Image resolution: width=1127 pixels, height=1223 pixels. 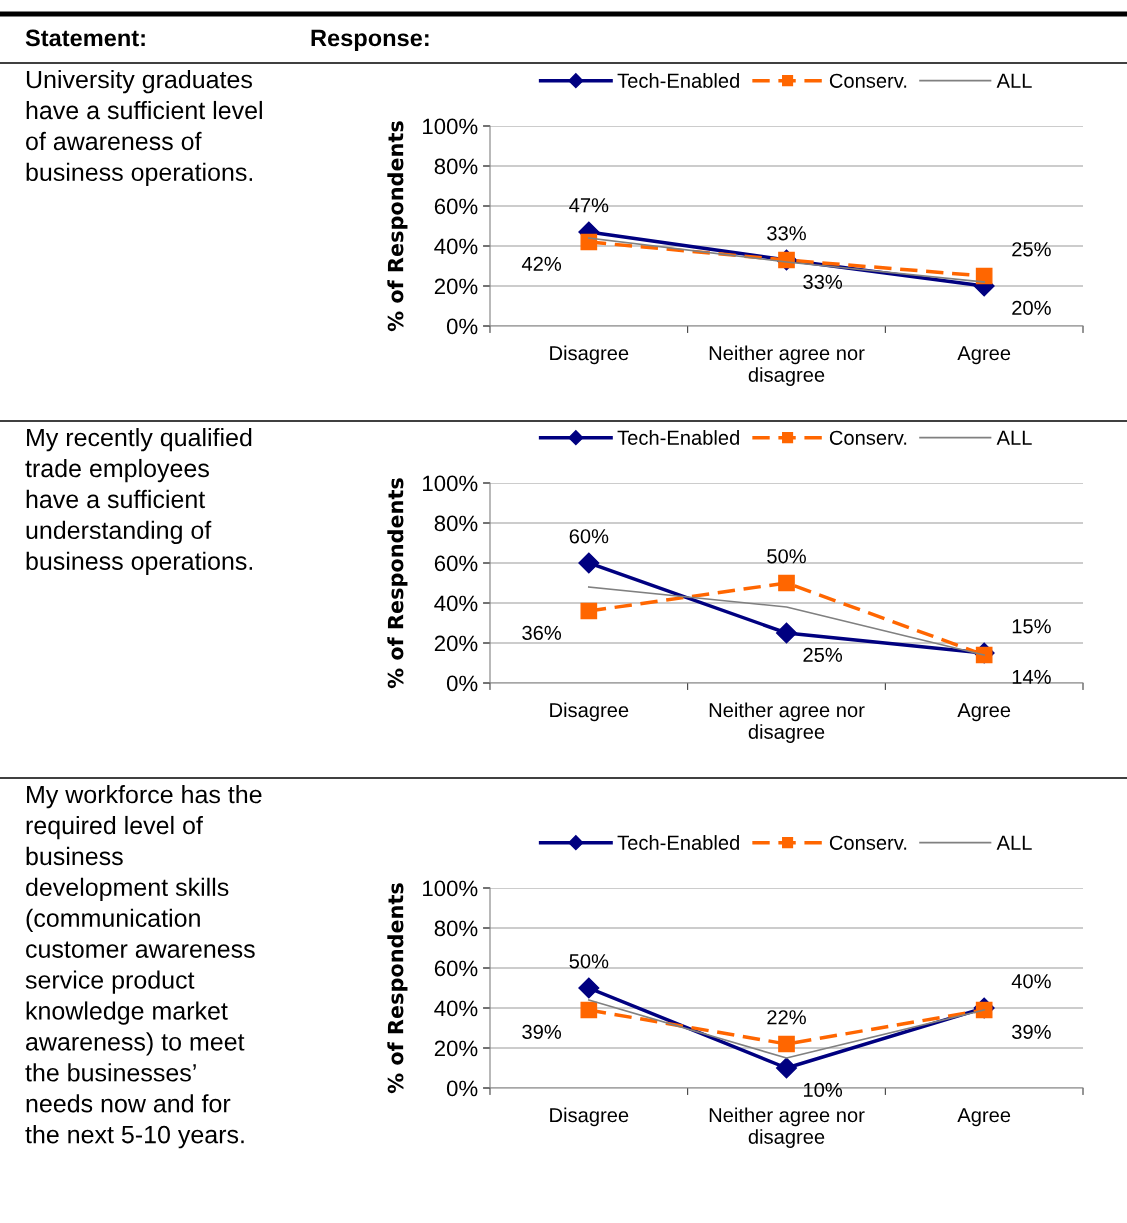 I want to click on text: University graduates have a sufficient level of awareness of business operations., so click(x=144, y=128).